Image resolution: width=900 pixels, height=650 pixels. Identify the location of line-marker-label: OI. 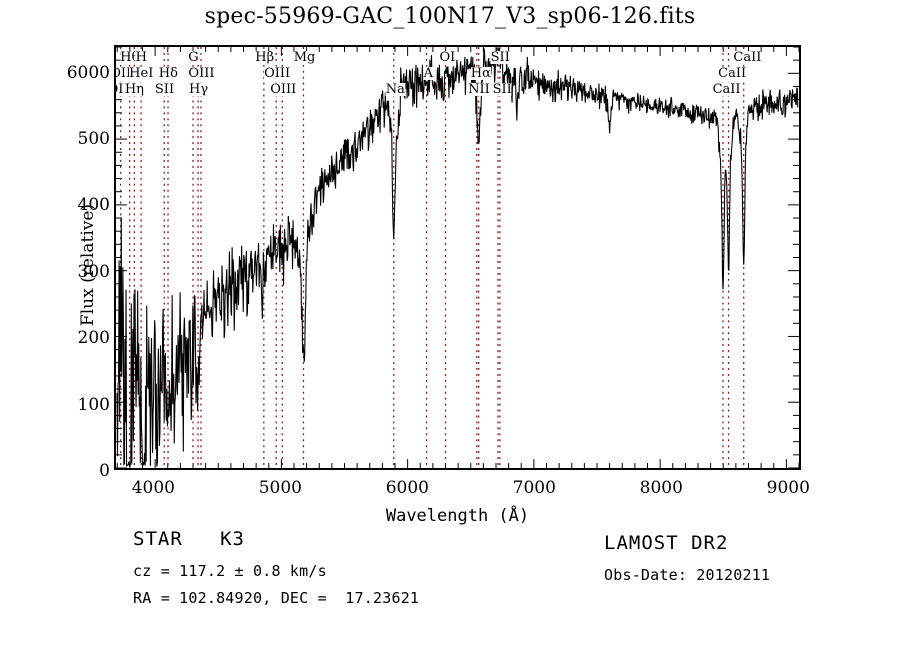
(447, 57).